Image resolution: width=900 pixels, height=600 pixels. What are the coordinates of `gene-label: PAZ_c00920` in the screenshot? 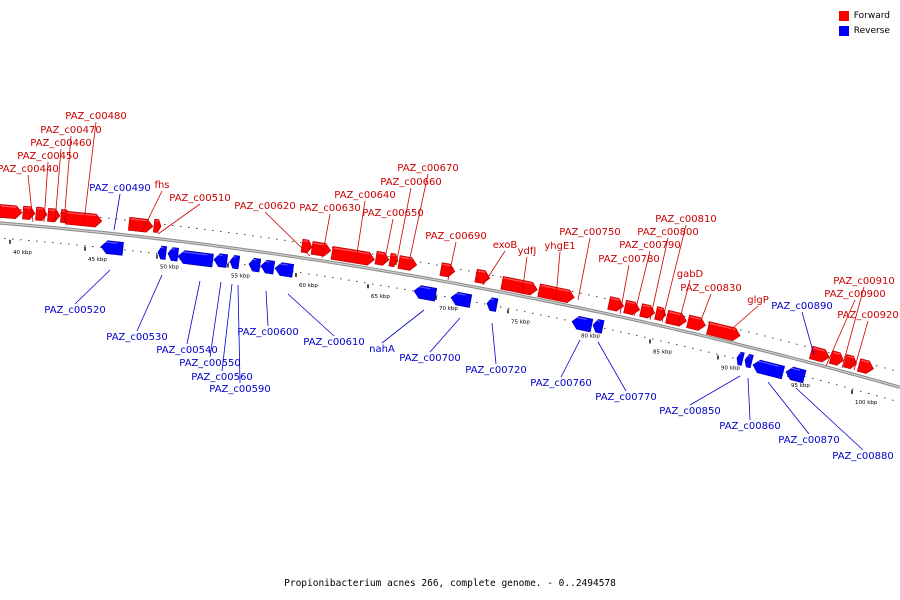 It's located at (867, 315).